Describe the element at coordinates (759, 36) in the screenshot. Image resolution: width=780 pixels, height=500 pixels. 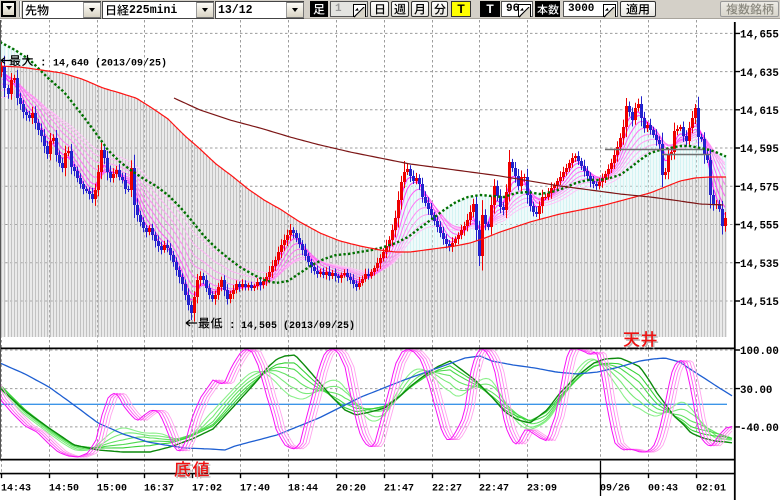
I see `svg-text: 14,655` at that location.